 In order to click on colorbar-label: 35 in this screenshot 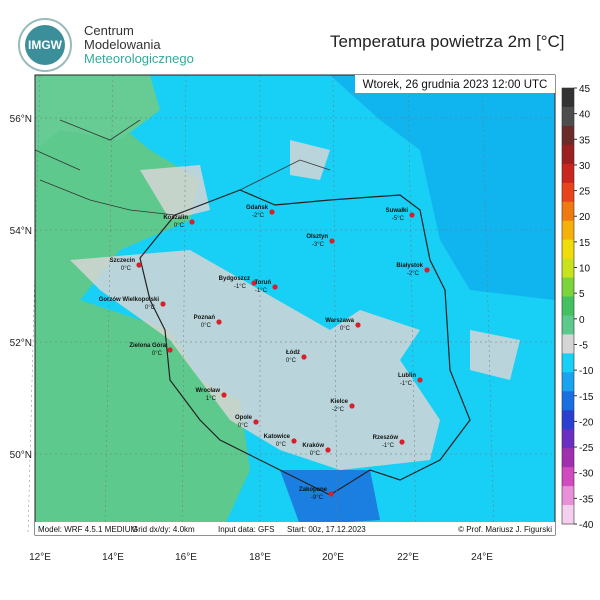, I will do `click(585, 140)`.